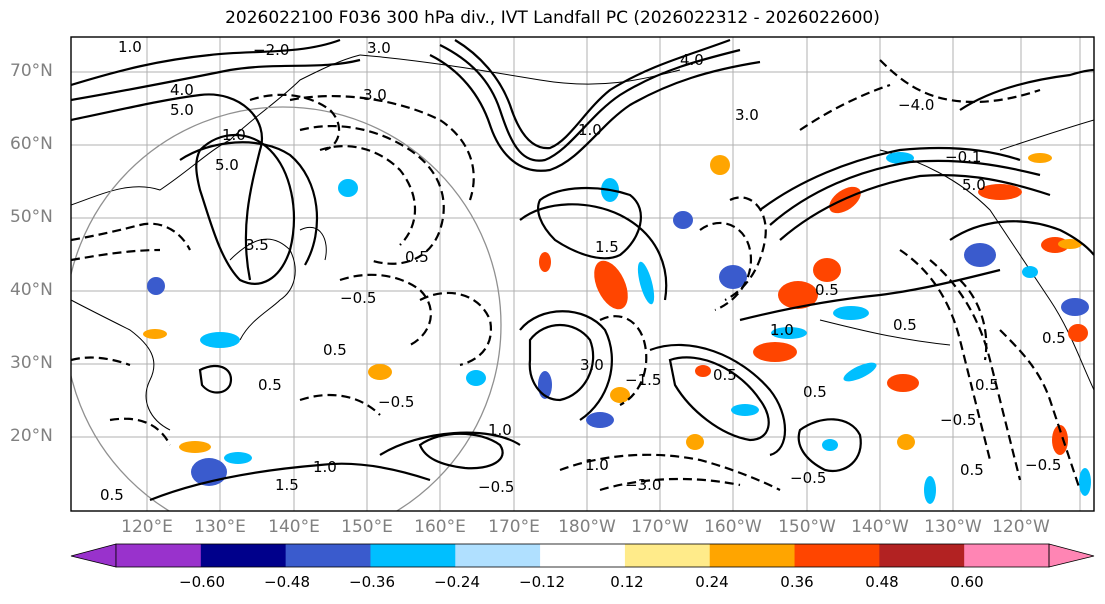  What do you see at coordinates (31, 217) in the screenshot?
I see `lat-label: 50°N` at bounding box center [31, 217].